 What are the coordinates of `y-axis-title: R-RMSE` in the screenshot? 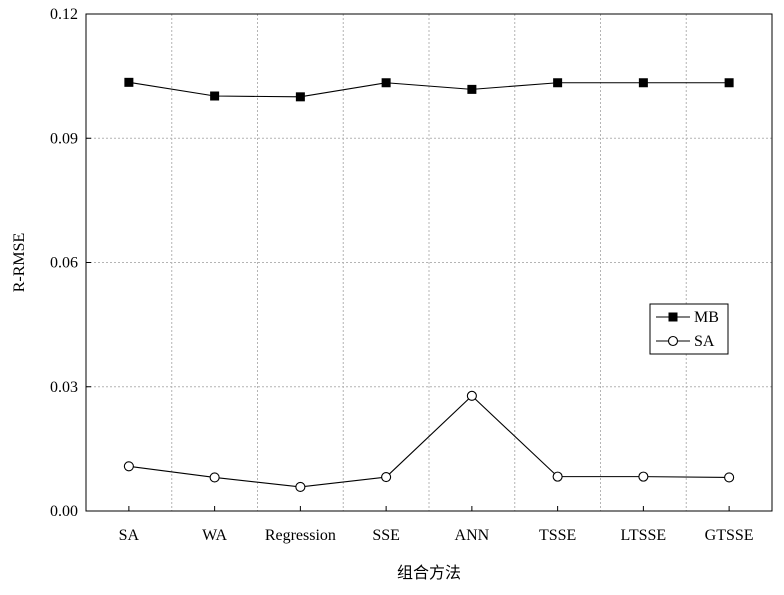 It's located at (19, 263).